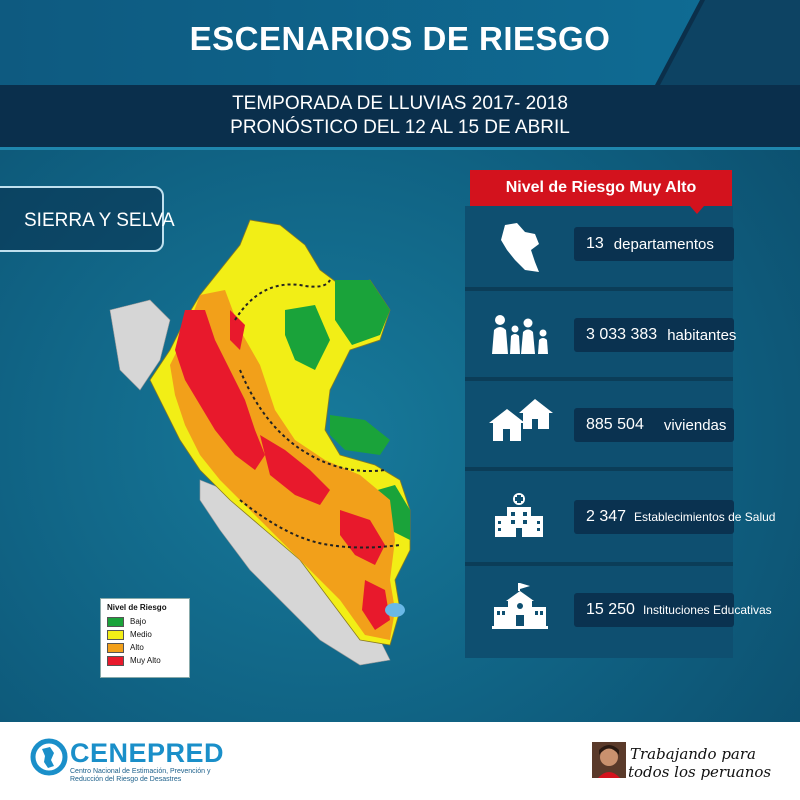 The height and width of the screenshot is (800, 800). What do you see at coordinates (700, 772) in the screenshot?
I see `slogan-line-2: todos los peruanos` at bounding box center [700, 772].